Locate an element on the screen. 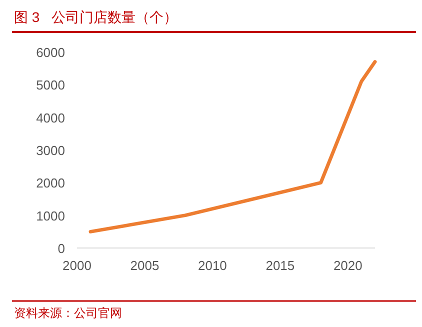  y-tick-label: 6000 is located at coordinates (50, 52).